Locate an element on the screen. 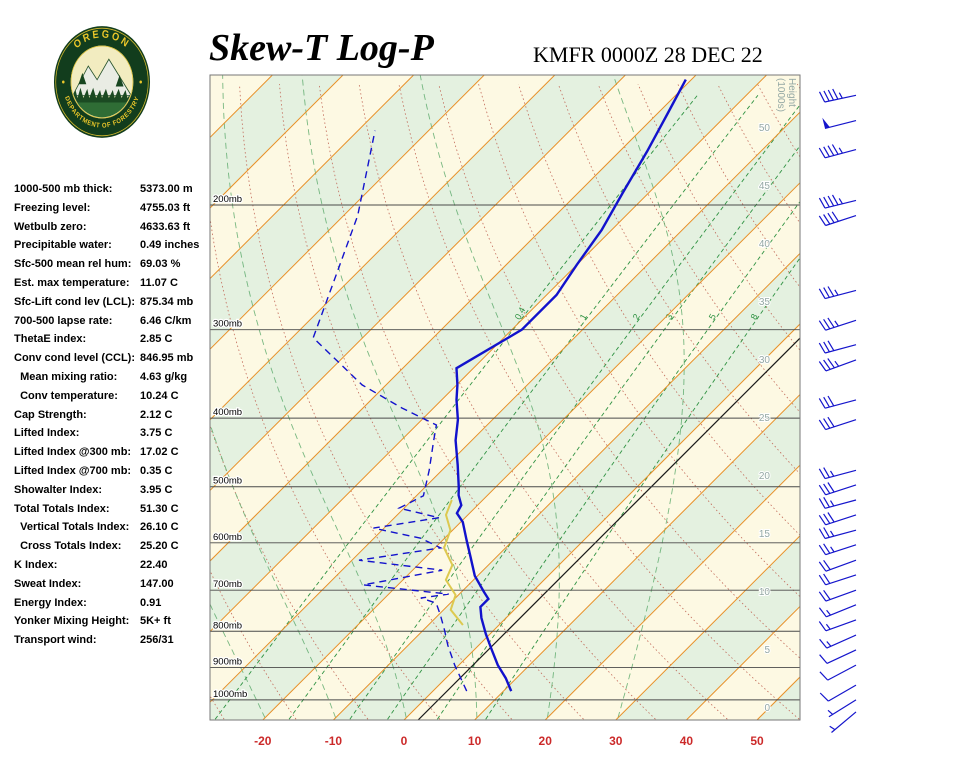 This screenshot has height=768, width=960. index-row: 700-500 lapse rate: 6.46 C/km is located at coordinates (112, 324).